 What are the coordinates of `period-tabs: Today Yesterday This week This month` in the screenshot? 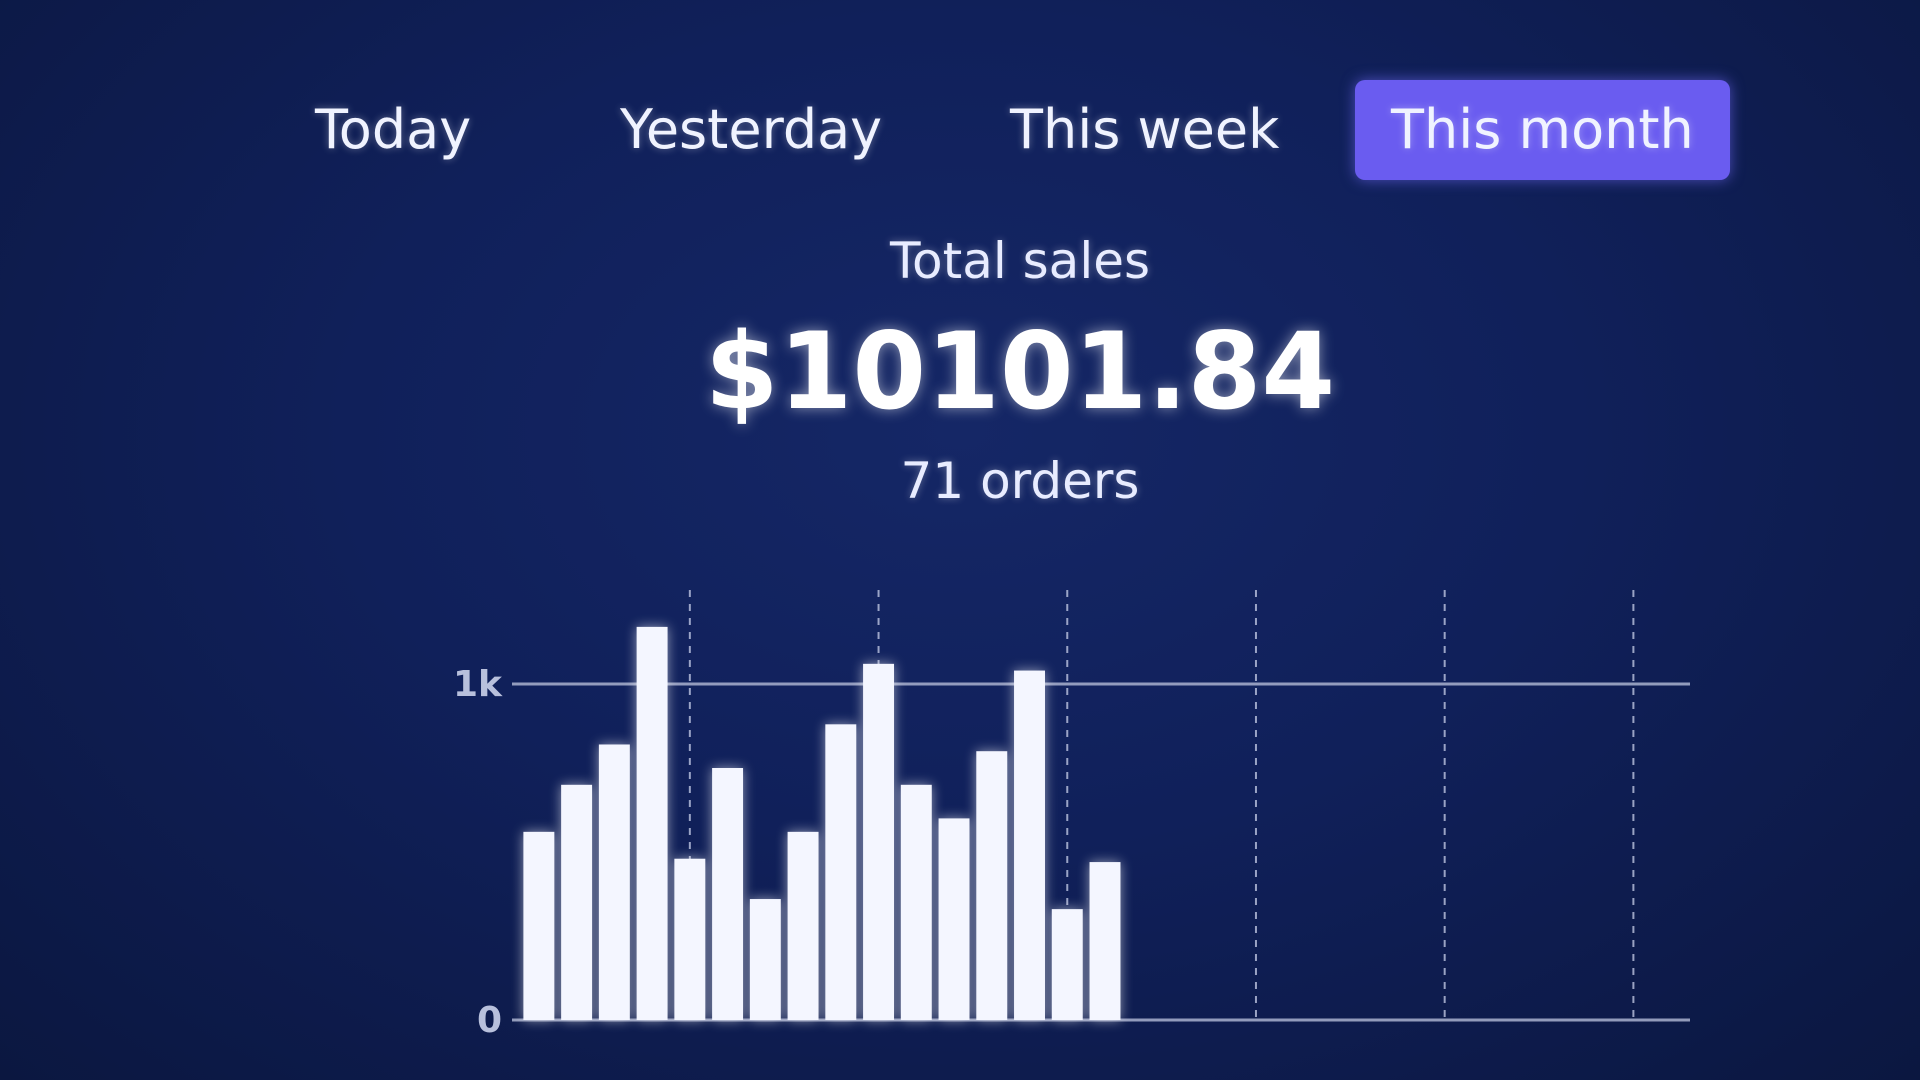 It's located at (1005, 135).